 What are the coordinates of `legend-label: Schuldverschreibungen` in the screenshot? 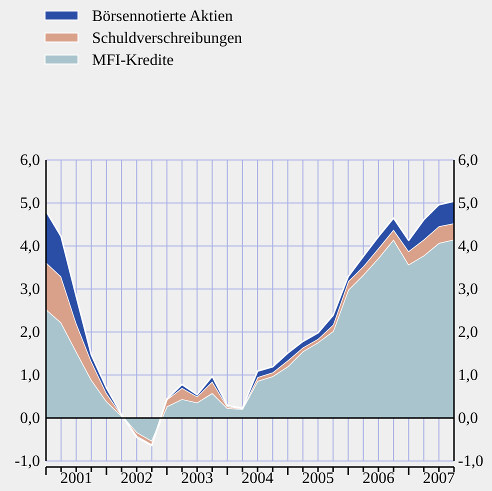 It's located at (167, 38).